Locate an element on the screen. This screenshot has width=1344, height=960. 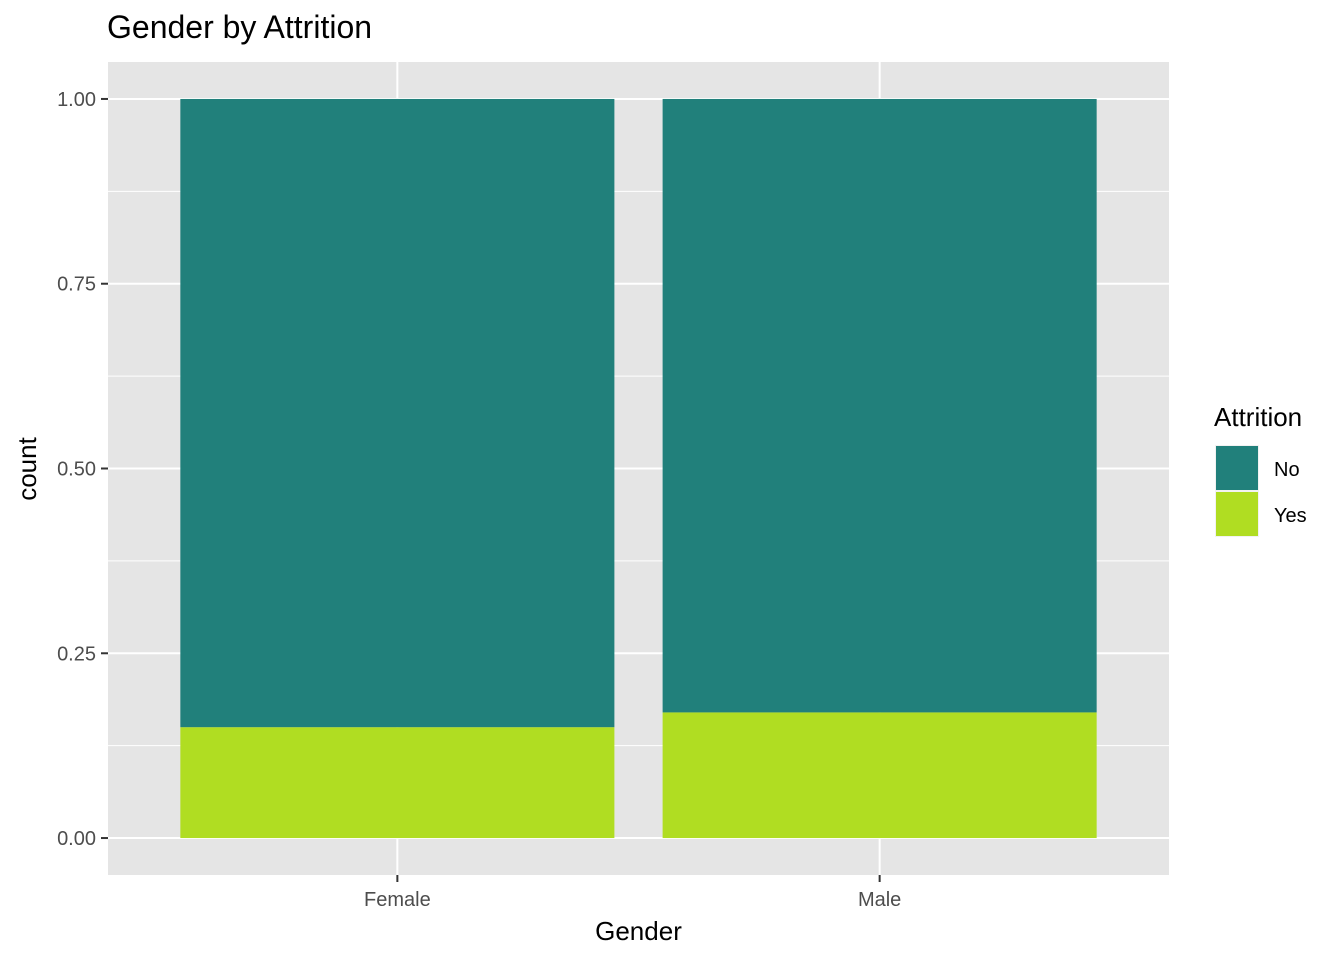
legend-label-no: No is located at coordinates (1287, 470).